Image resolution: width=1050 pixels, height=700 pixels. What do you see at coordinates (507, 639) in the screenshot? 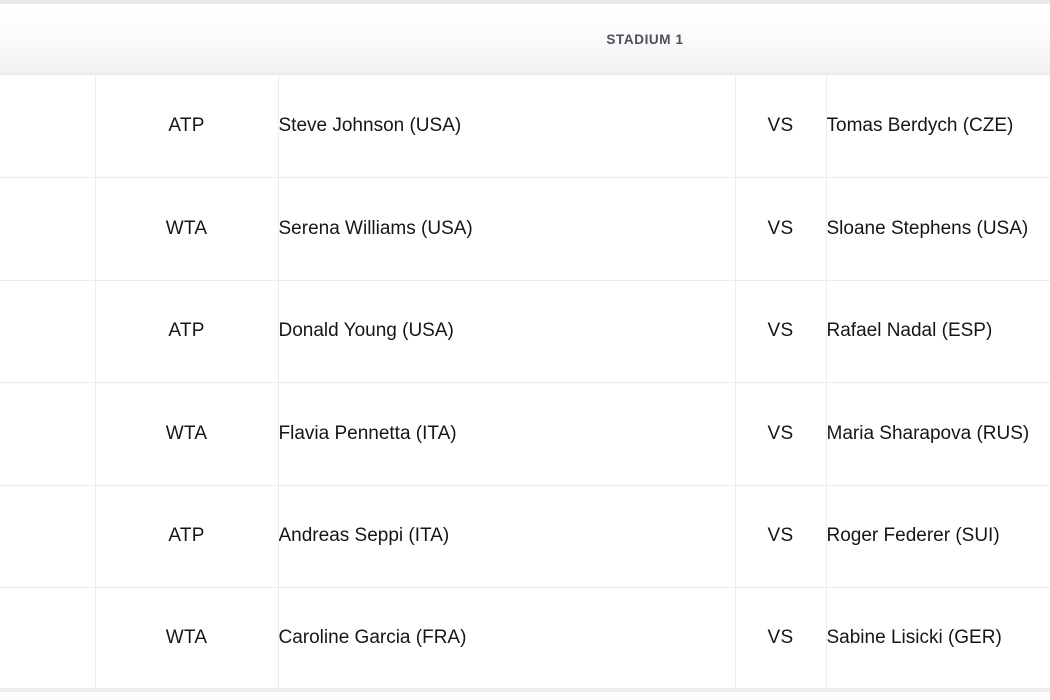
I see `match-player1-cell: Caroline Garcia (FRA)` at bounding box center [507, 639].